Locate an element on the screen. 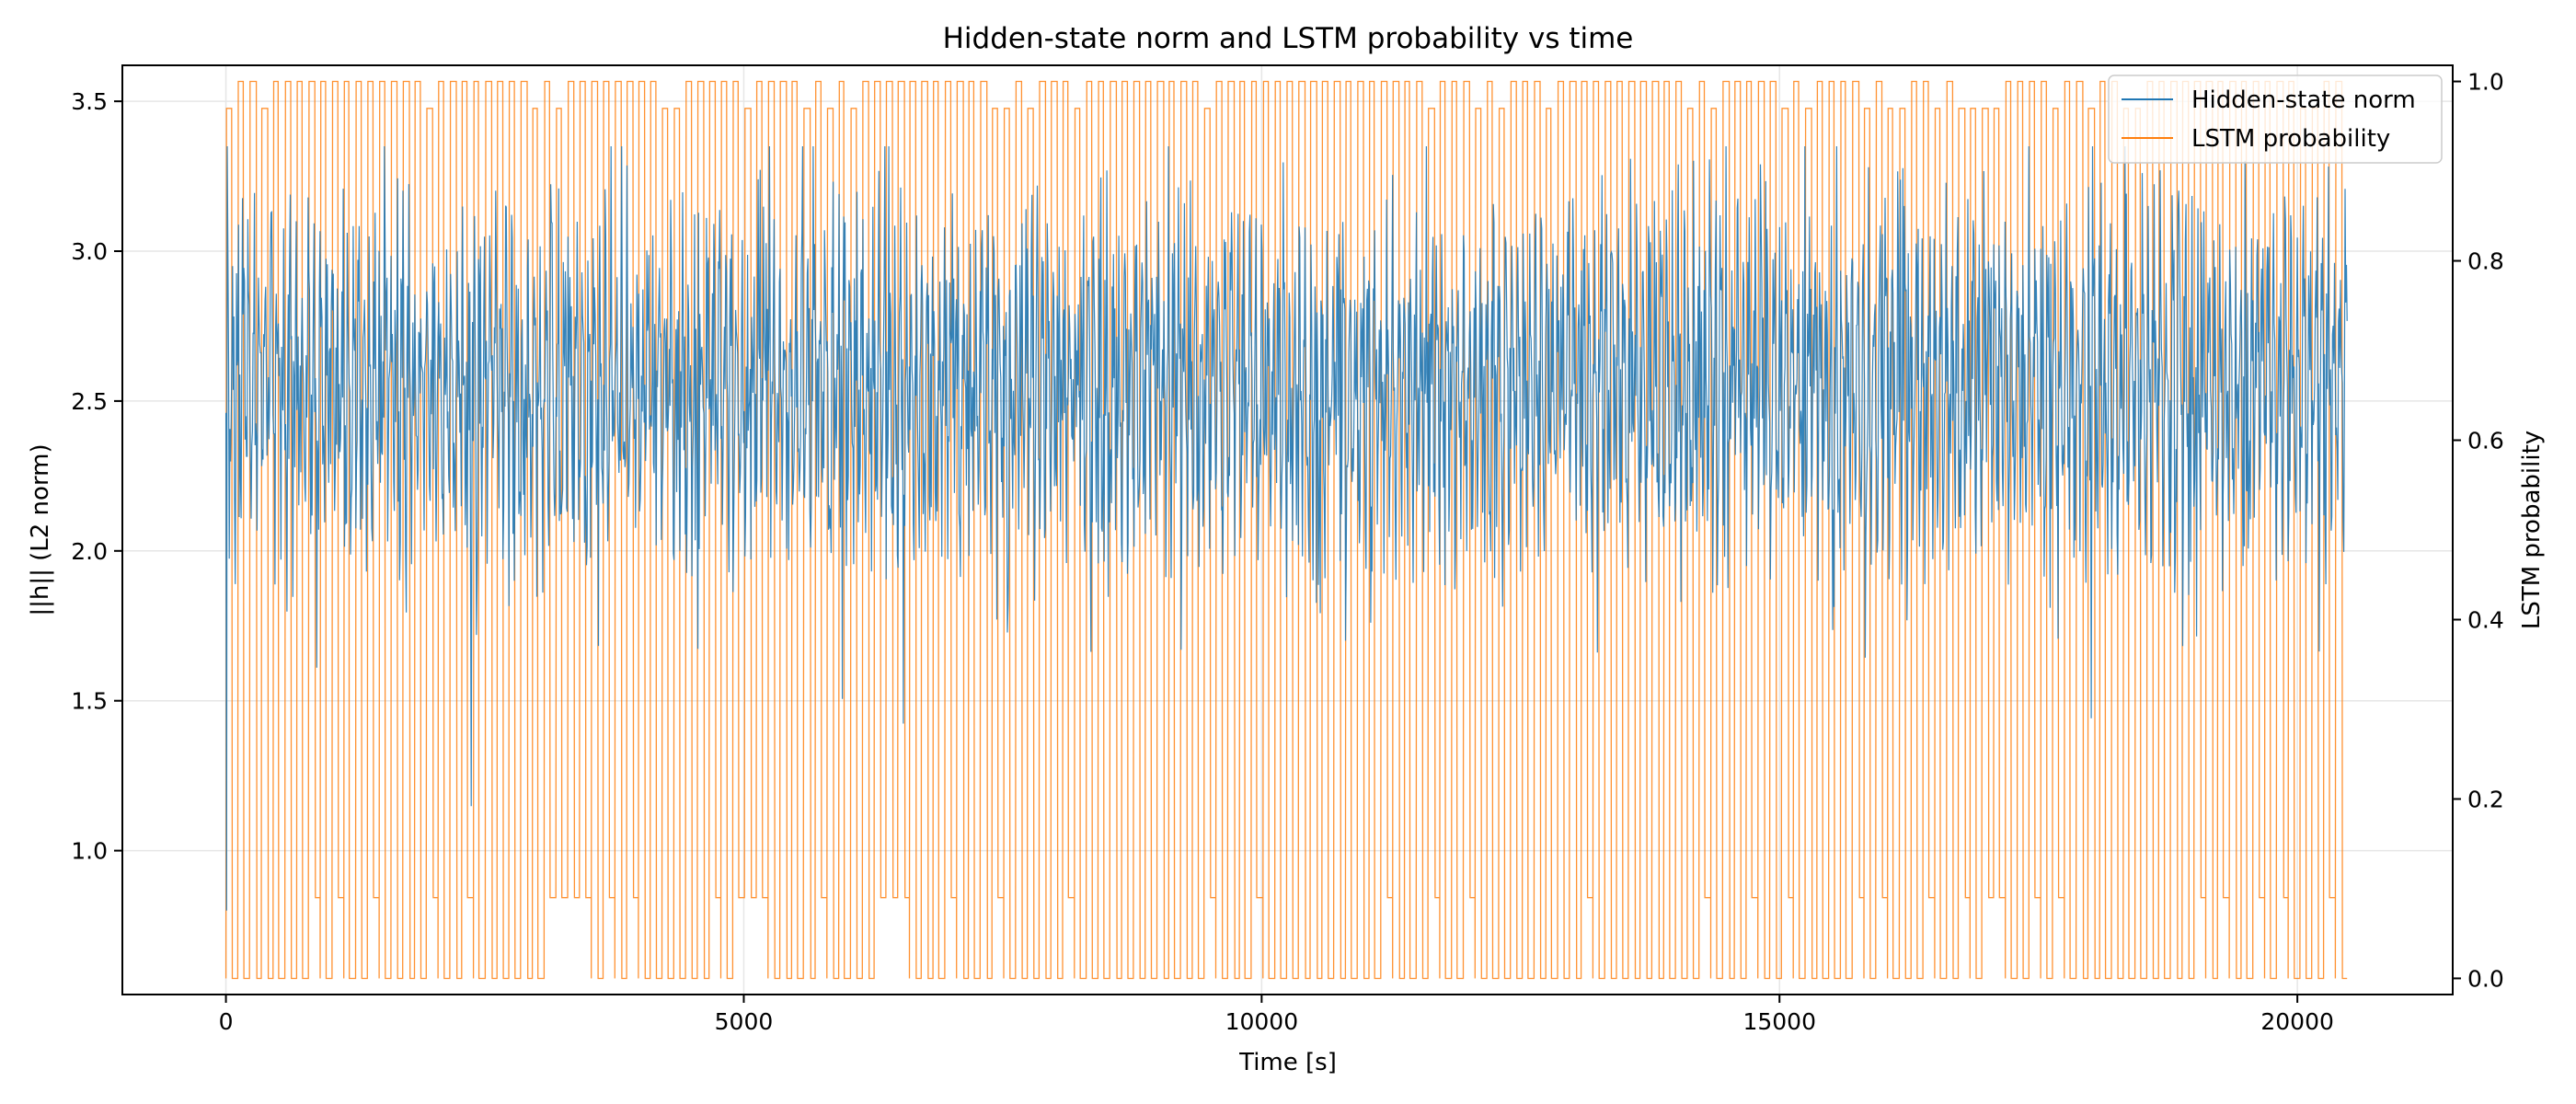 The height and width of the screenshot is (1104, 2576). y2-tick-label: 0.4 is located at coordinates (2485, 619).